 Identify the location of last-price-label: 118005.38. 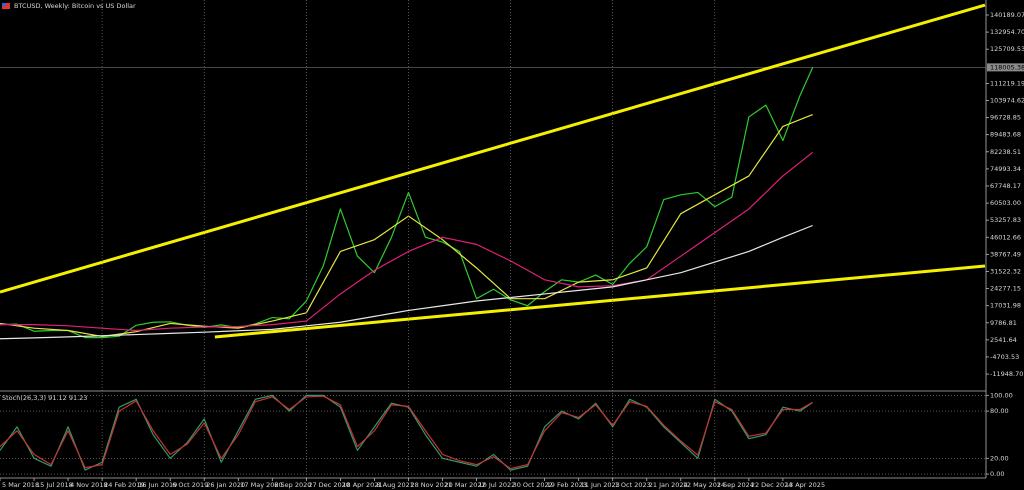
(1007, 67).